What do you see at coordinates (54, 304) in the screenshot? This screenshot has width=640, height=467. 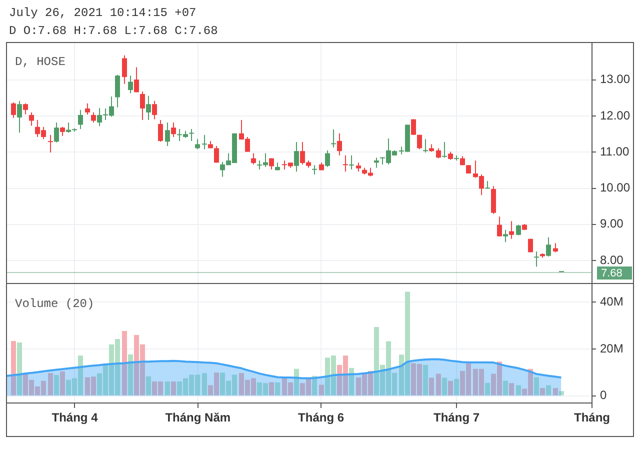 I see `text: Volume (20)` at bounding box center [54, 304].